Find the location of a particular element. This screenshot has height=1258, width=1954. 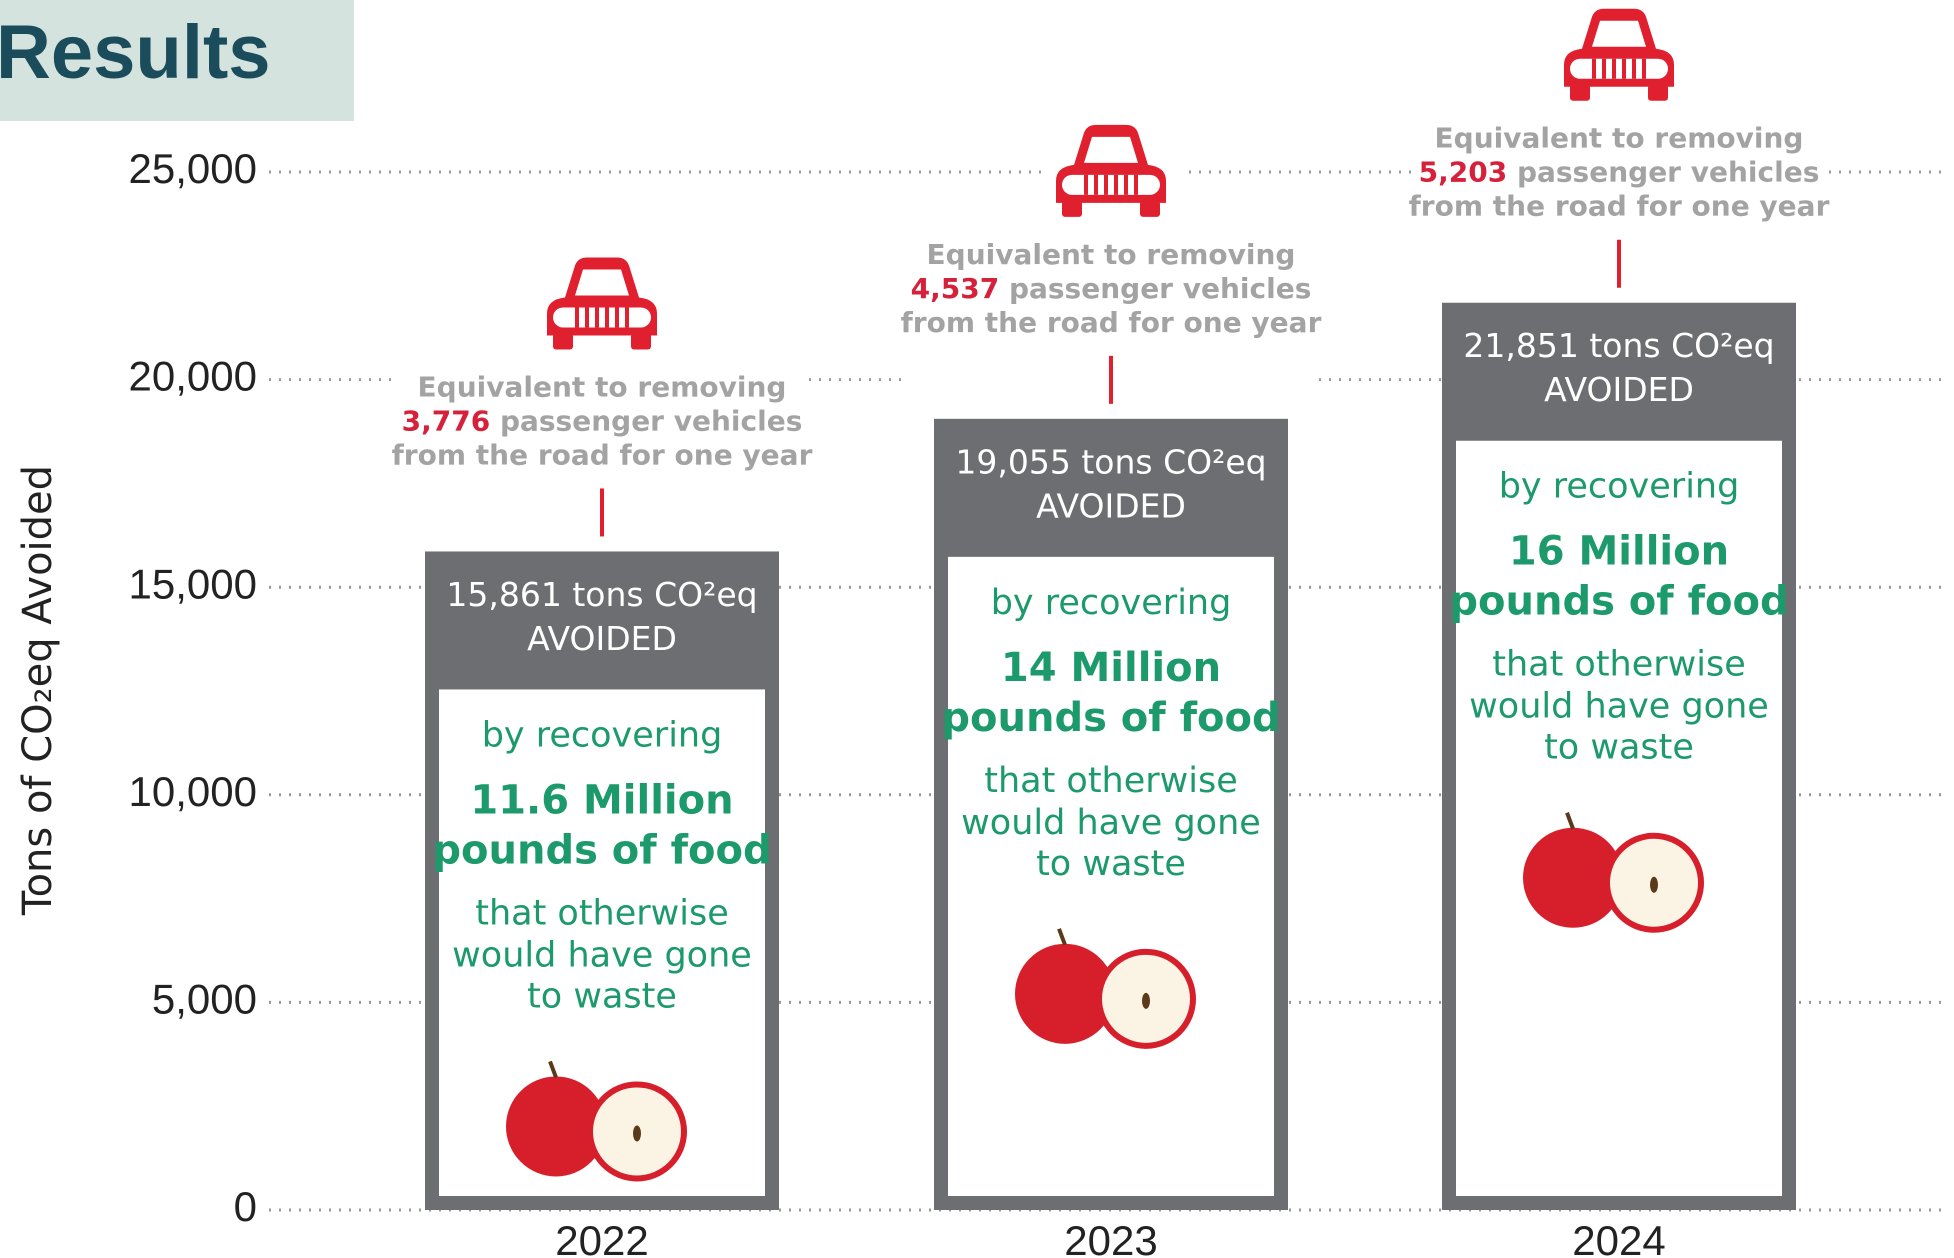

vehicle-count: 4,537 is located at coordinates (955, 288).